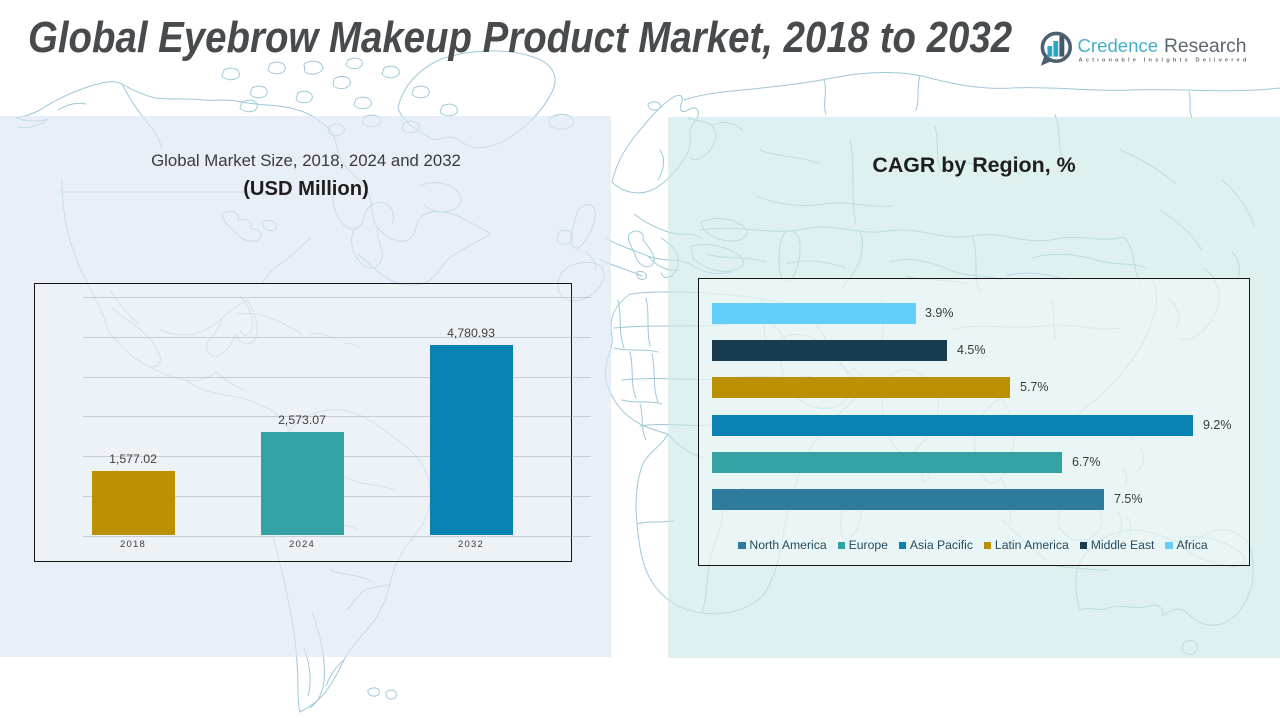  What do you see at coordinates (1164, 61) in the screenshot?
I see `svg-text: Actionable Insights Delivered` at bounding box center [1164, 61].